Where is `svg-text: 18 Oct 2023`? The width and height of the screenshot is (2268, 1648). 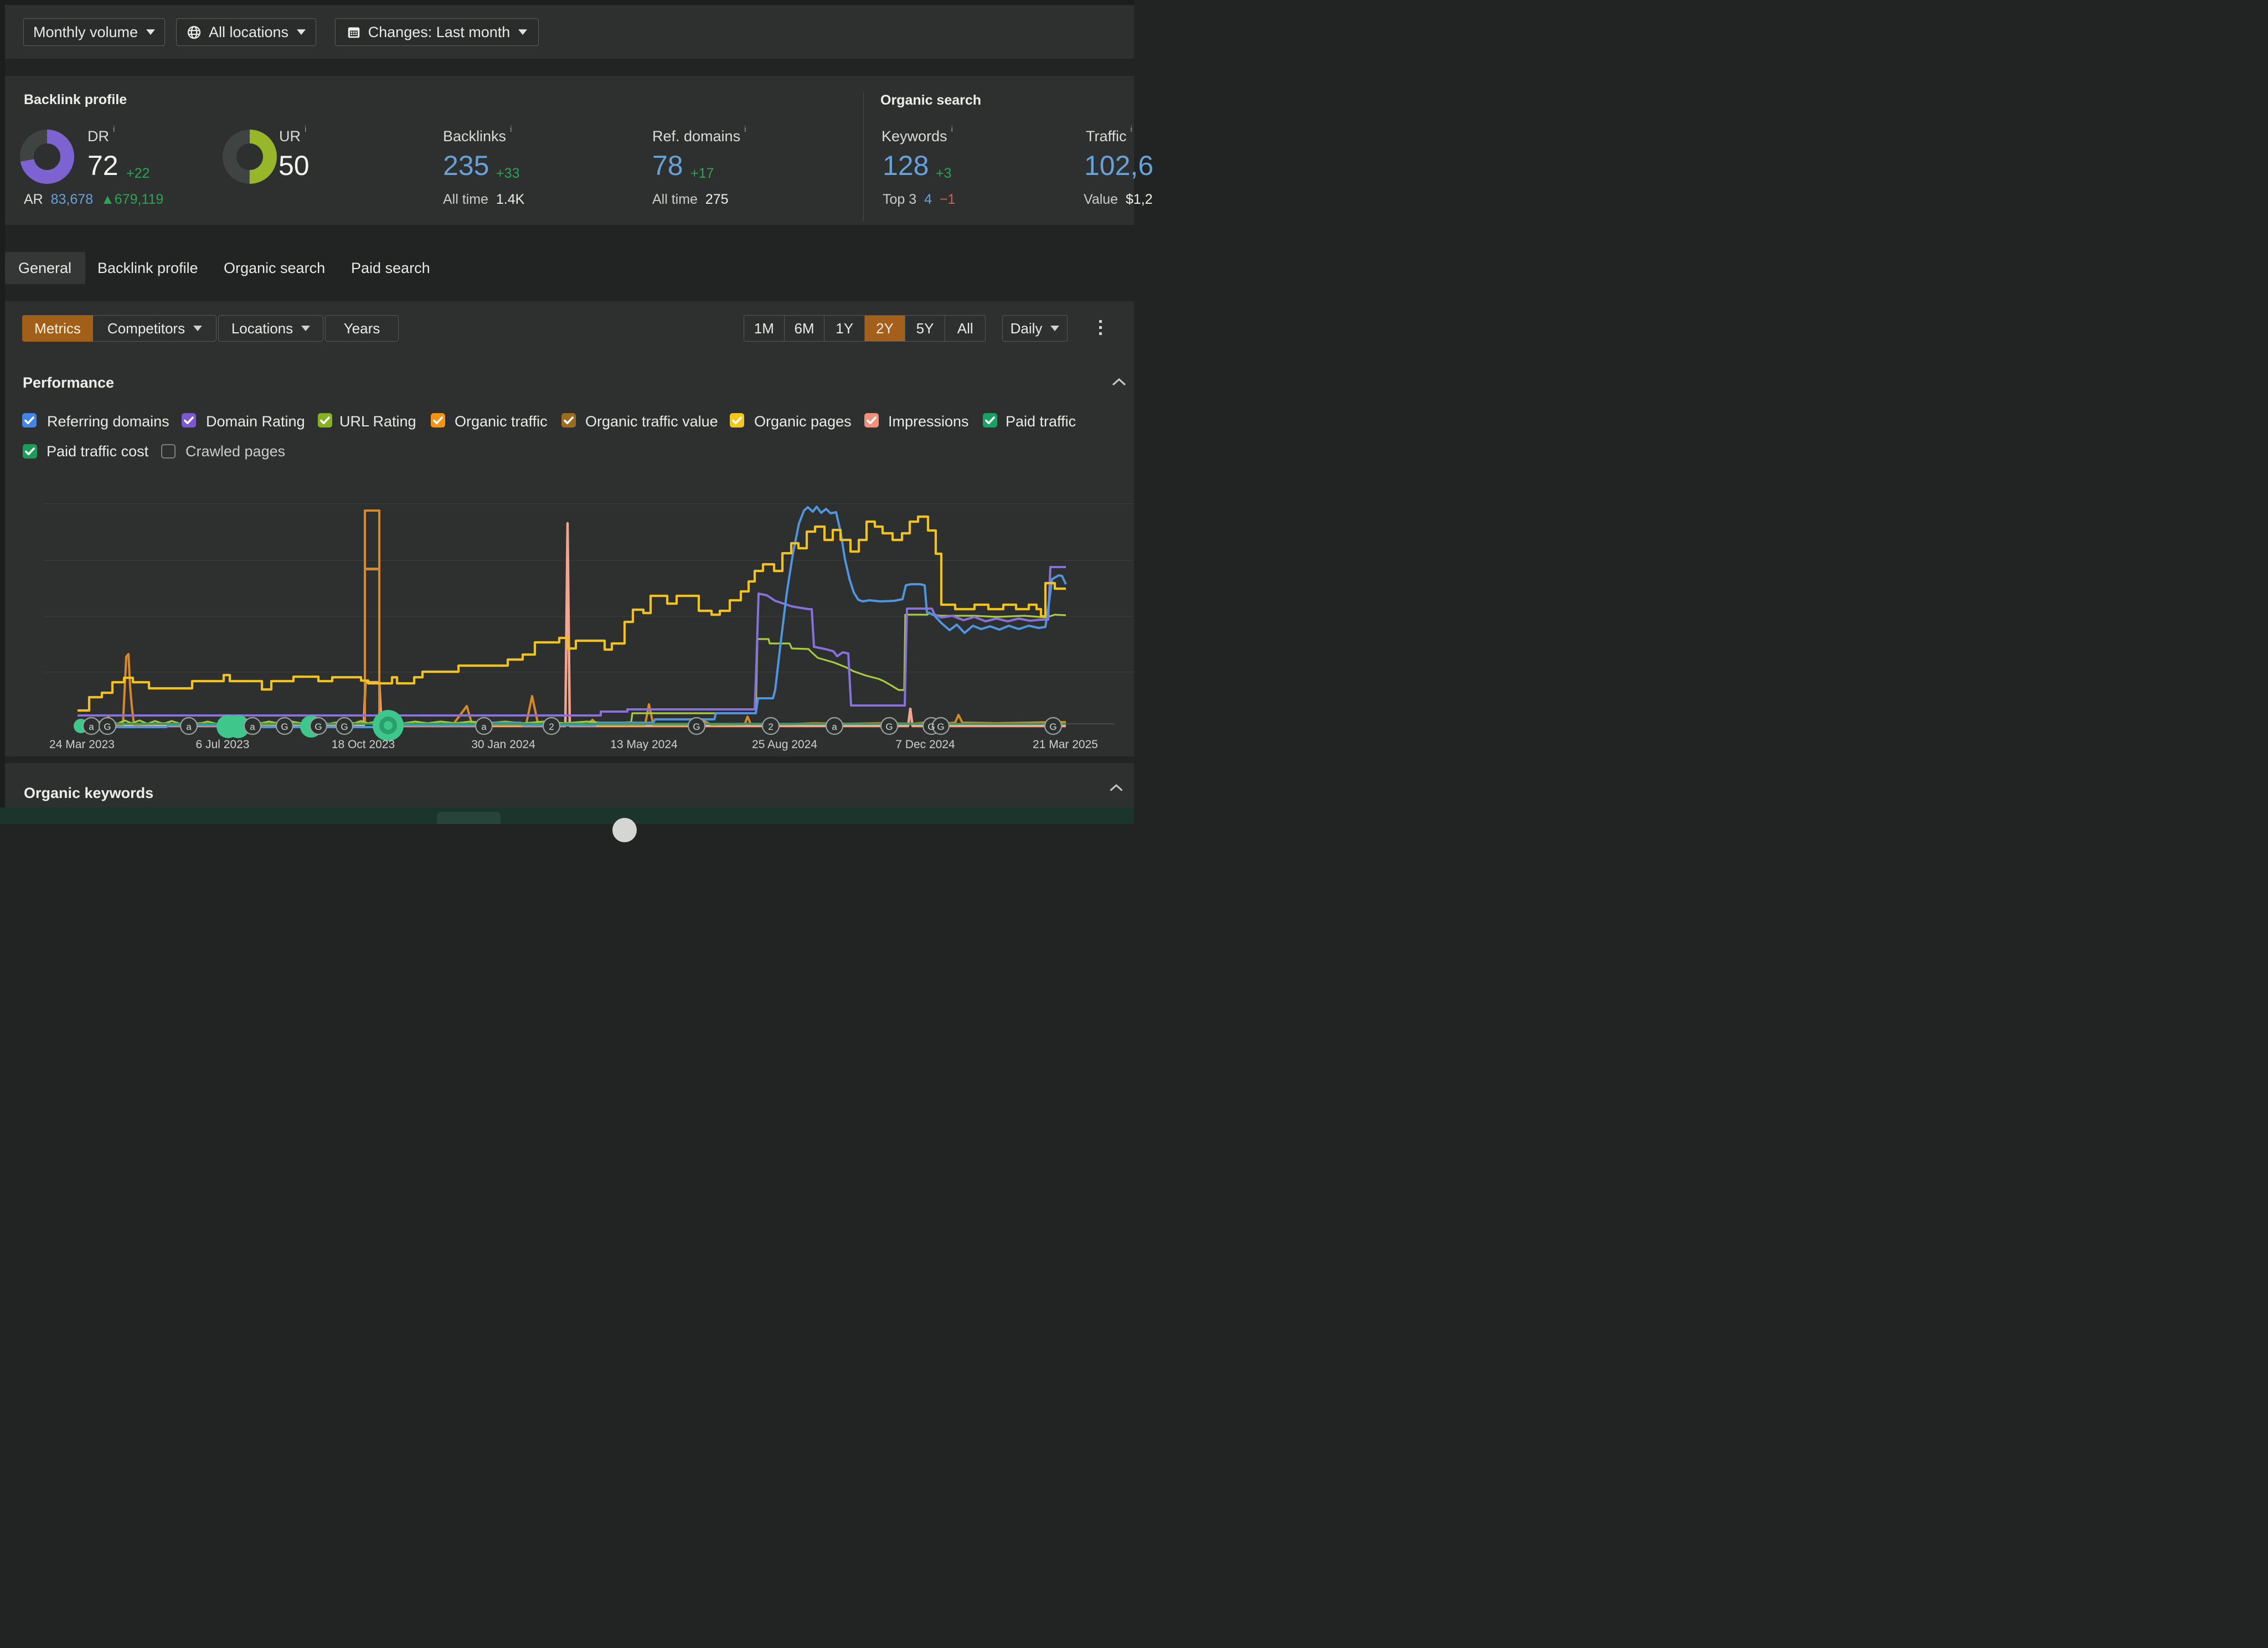 svg-text: 18 Oct 2023 is located at coordinates (363, 744).